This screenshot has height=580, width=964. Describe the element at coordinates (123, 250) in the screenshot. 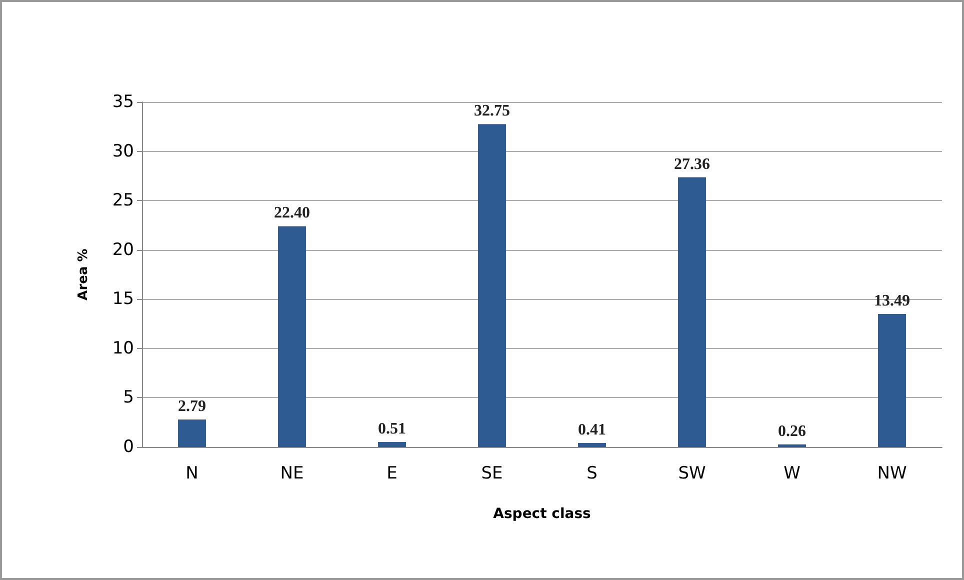

I see `y-tick-label: 20` at that location.